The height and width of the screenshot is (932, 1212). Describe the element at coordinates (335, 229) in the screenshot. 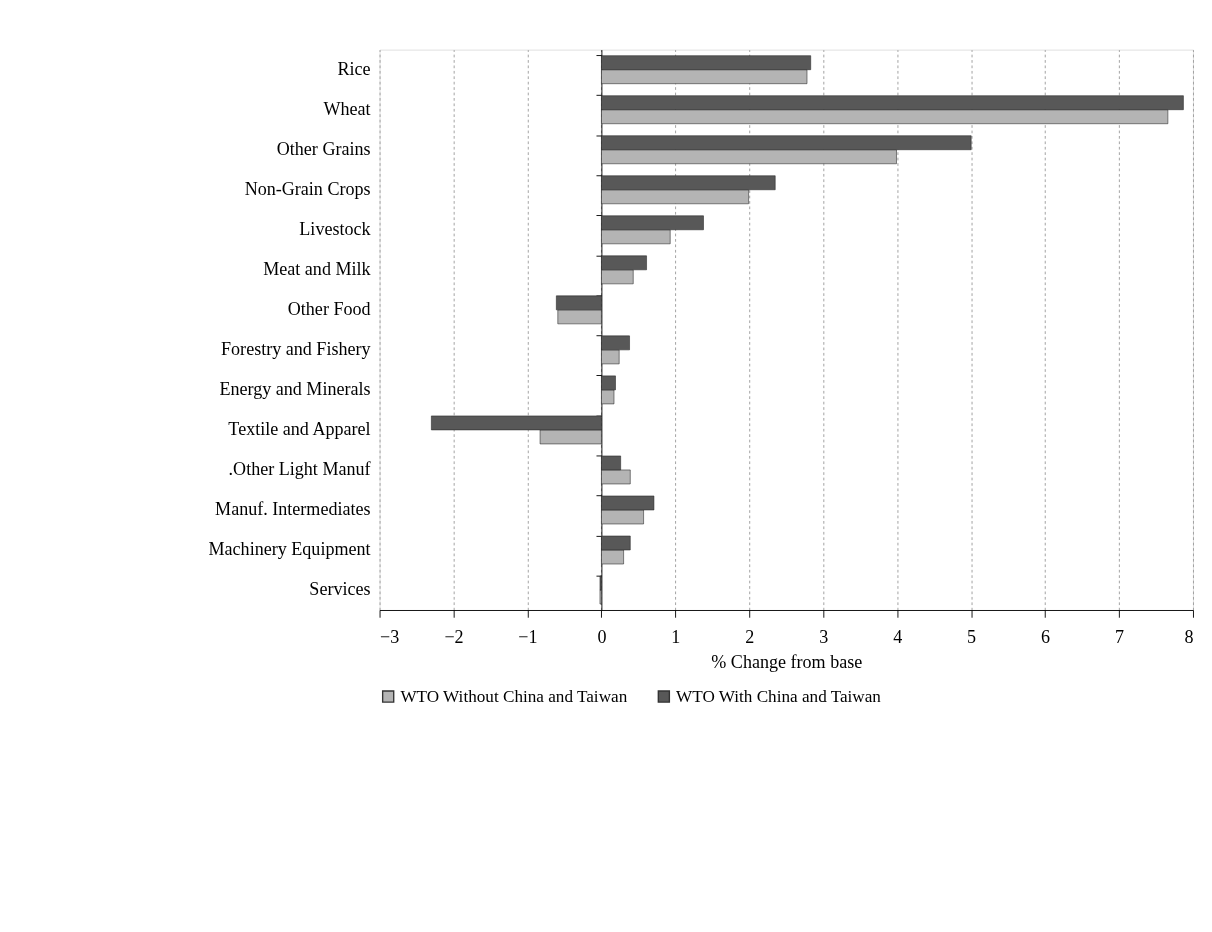

I see `y-tick-label: Livestock` at that location.